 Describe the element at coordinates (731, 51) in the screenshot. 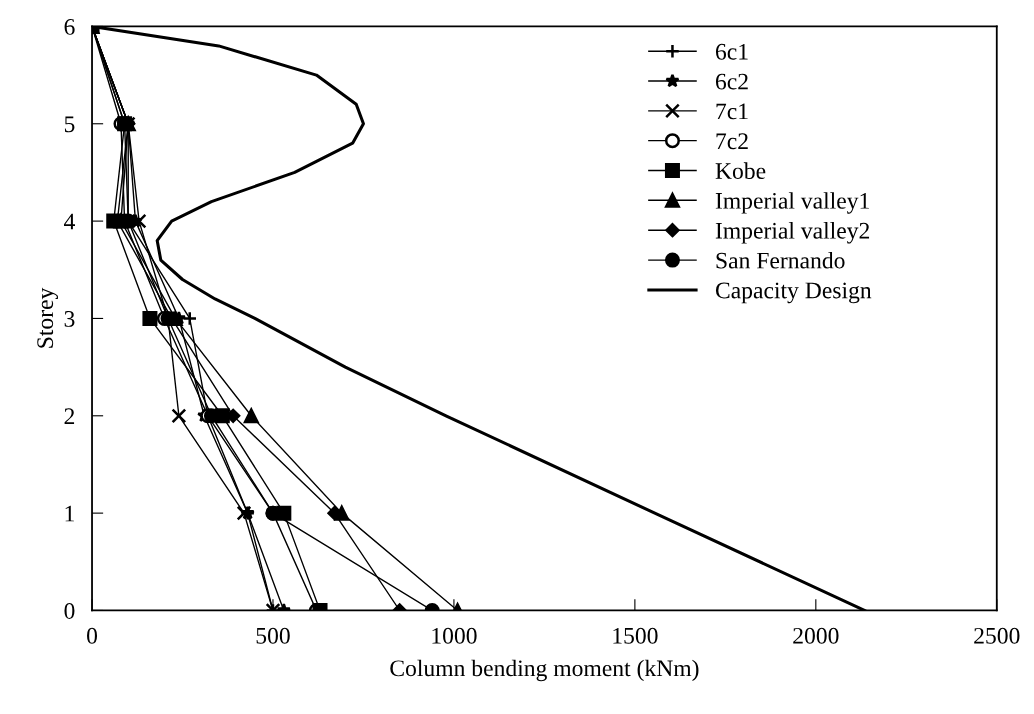

I see `legend-label: 6c1` at that location.